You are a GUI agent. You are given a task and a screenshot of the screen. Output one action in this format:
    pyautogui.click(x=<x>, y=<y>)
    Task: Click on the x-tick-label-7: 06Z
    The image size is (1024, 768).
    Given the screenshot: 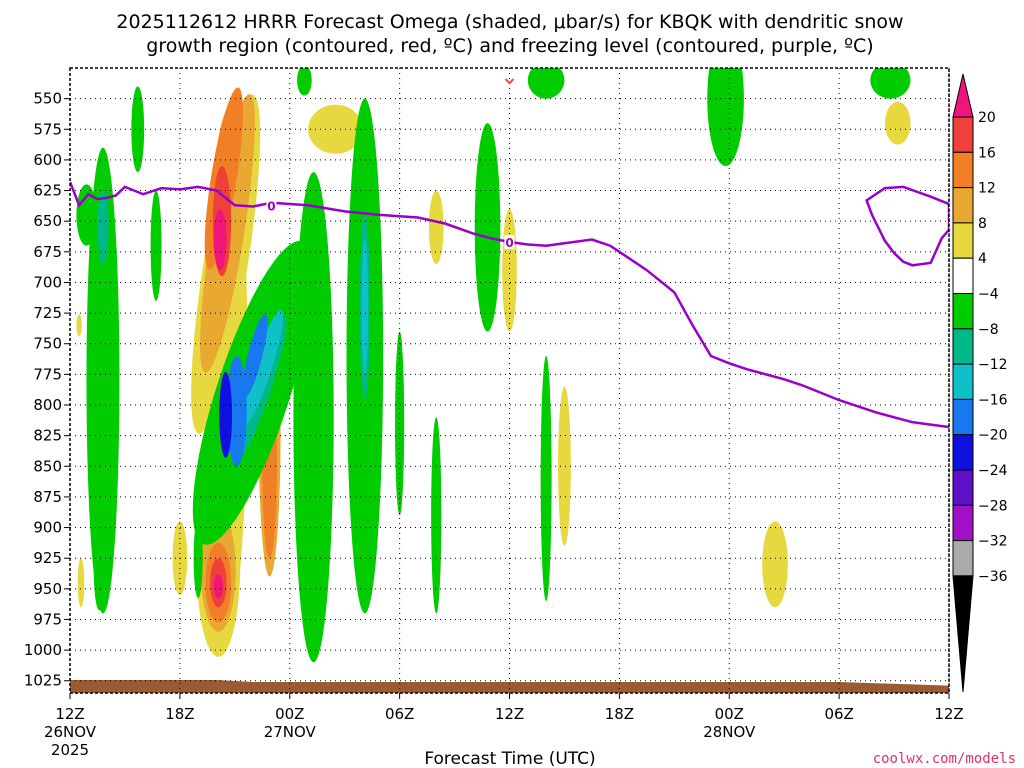 What is the action you would take?
    pyautogui.click(x=838, y=714)
    